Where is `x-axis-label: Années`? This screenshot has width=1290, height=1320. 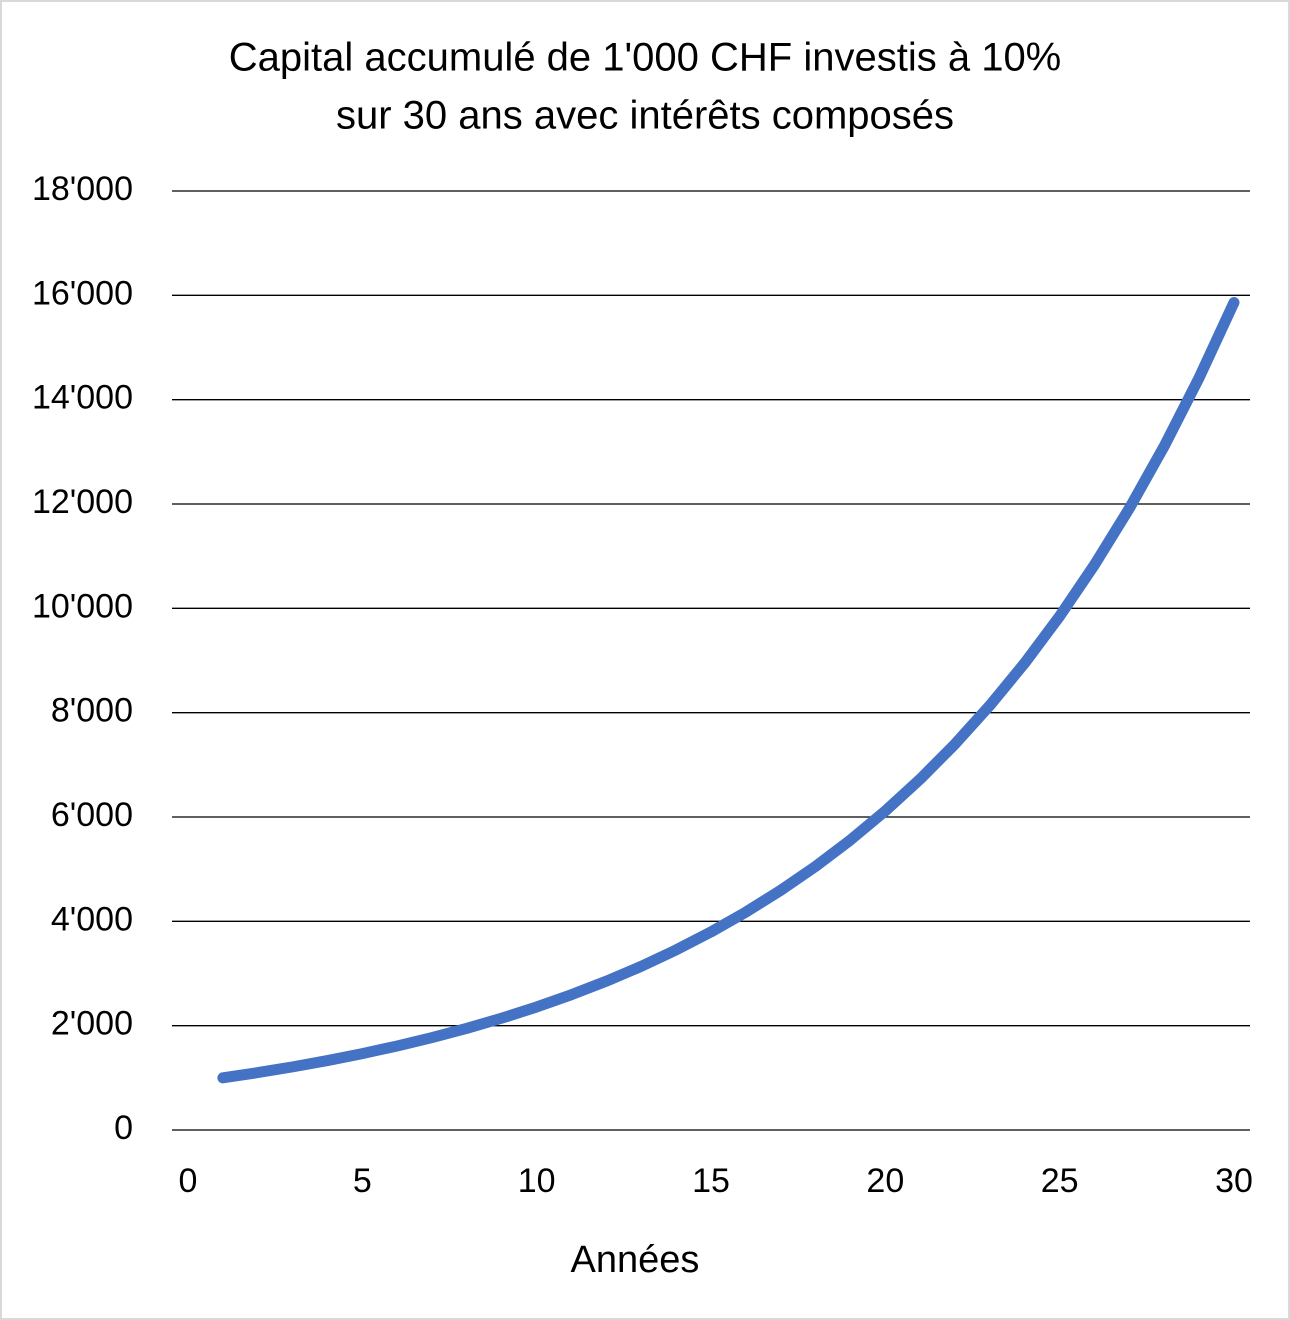 x-axis-label: Années is located at coordinates (635, 1260).